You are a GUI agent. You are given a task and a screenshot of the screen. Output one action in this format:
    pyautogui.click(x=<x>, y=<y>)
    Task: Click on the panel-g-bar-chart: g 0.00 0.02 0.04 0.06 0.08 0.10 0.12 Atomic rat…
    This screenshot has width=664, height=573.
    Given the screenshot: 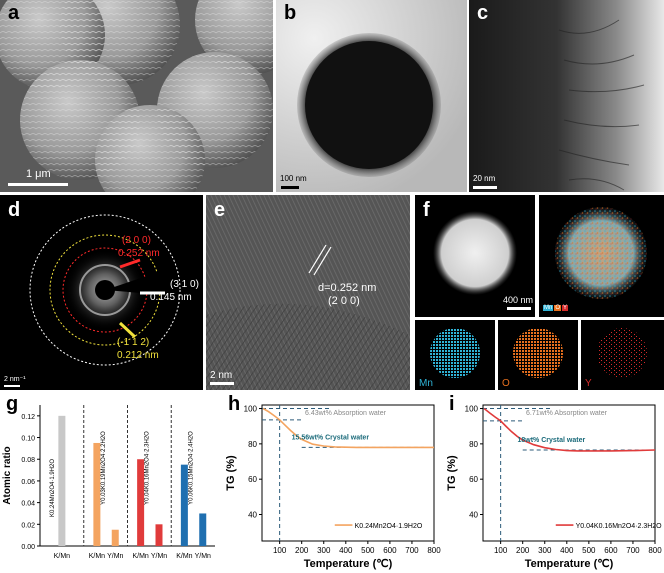 What is the action you would take?
    pyautogui.click(x=111, y=483)
    